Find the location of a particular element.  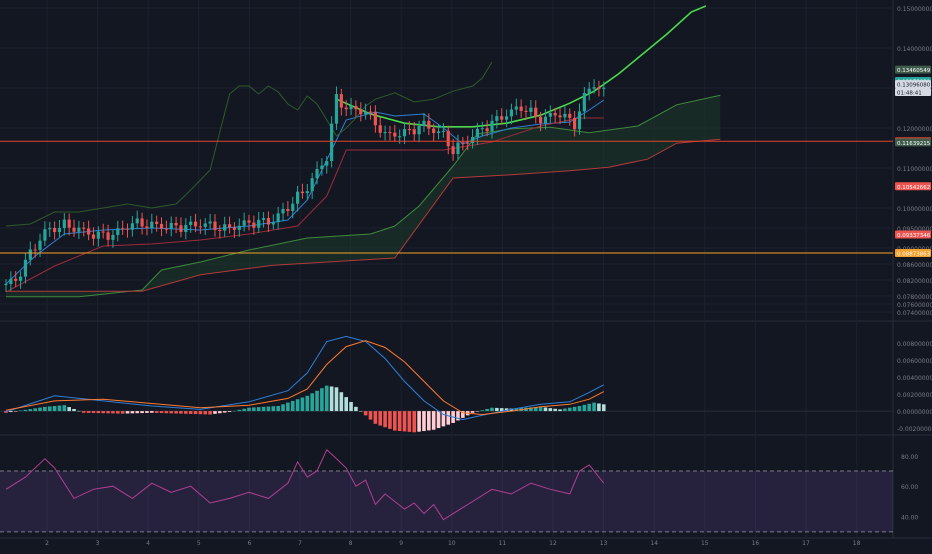

time-axis: 2 3 4 5 6 7 8 9 10 11 12 13 14 15 16 17 18 is located at coordinates (453, 543).